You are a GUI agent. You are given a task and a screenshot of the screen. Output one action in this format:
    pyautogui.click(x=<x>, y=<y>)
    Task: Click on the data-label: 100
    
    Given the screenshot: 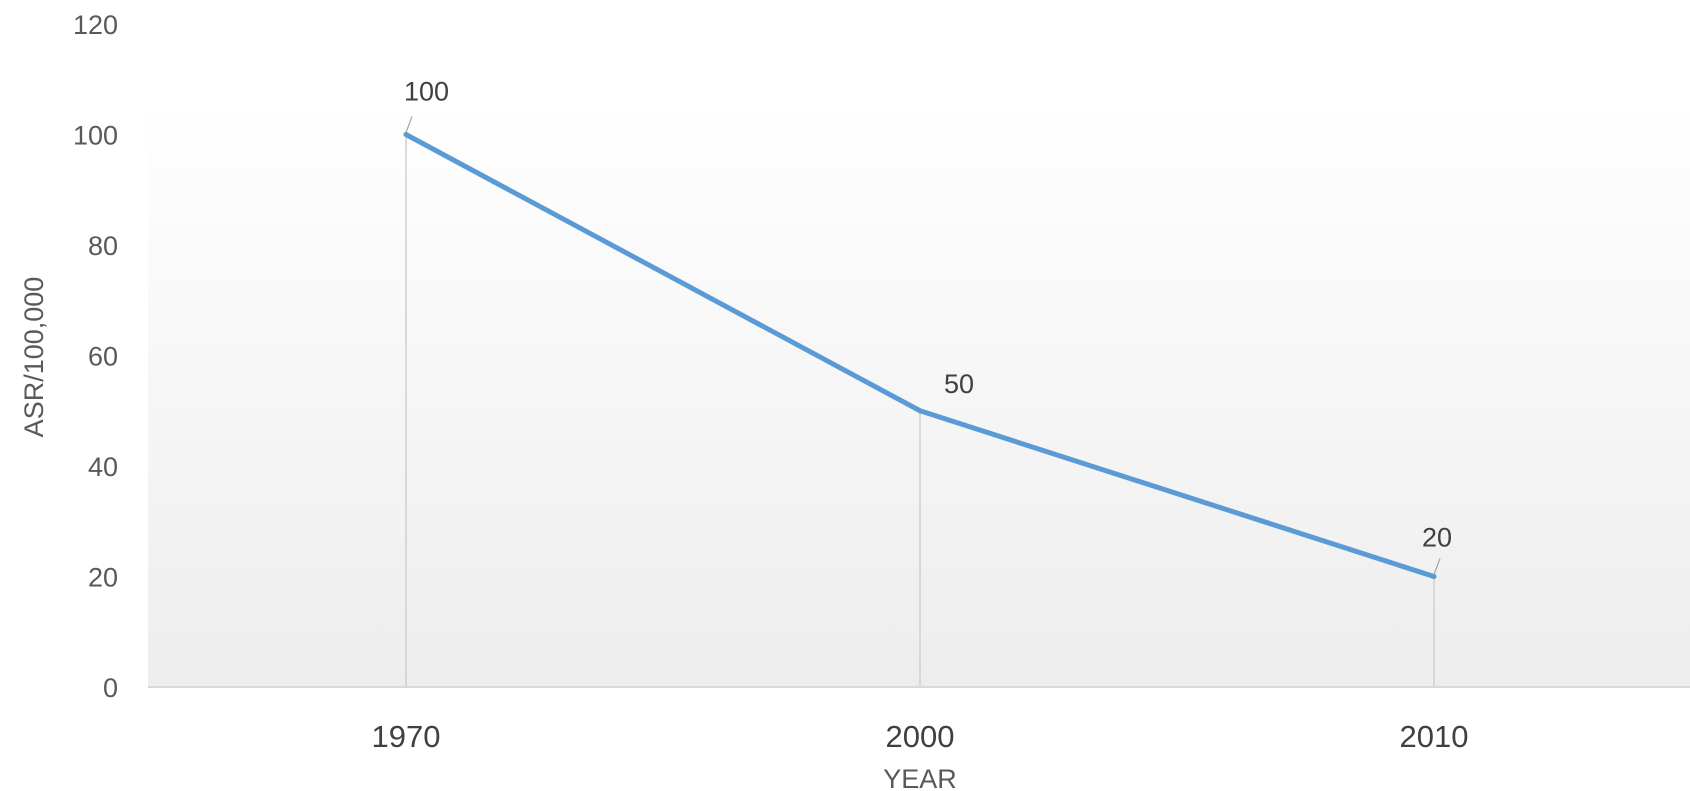 What is the action you would take?
    pyautogui.click(x=426, y=92)
    